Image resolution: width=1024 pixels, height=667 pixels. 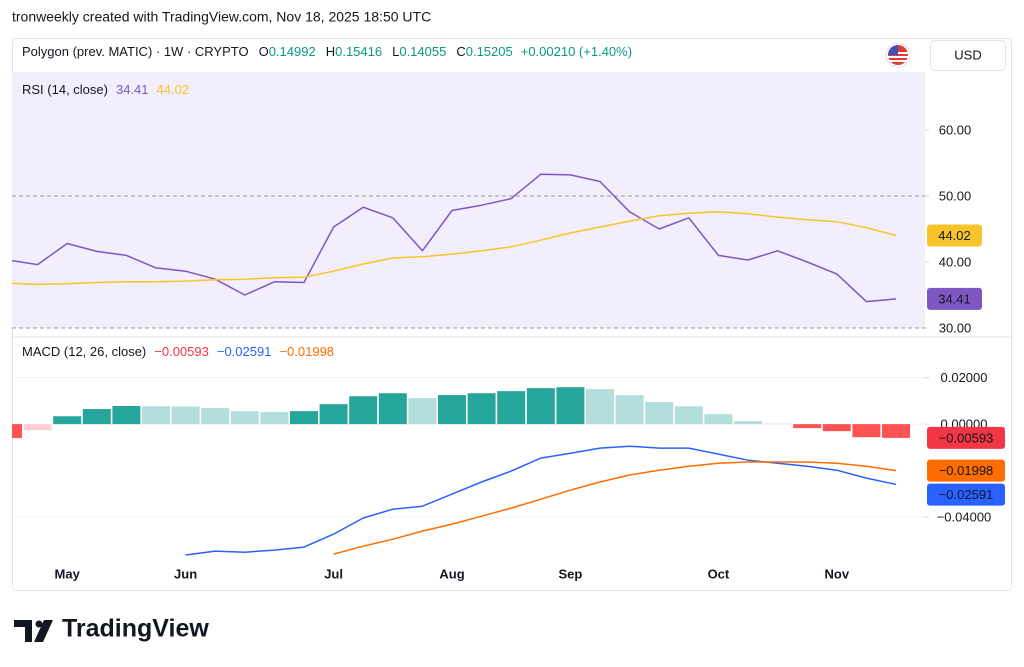 I want to click on y-tick-label: 30.00, so click(x=955, y=327).